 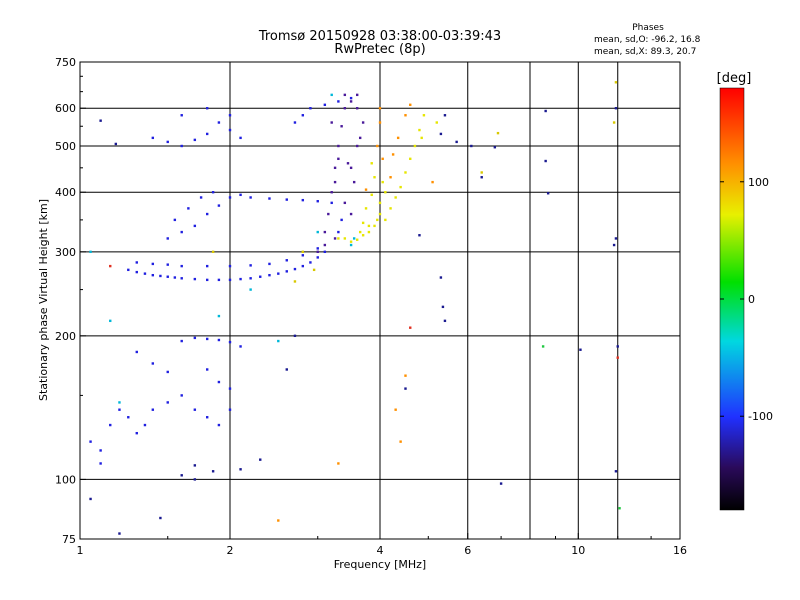 I want to click on y-tick-label: 750, so click(x=65, y=62).